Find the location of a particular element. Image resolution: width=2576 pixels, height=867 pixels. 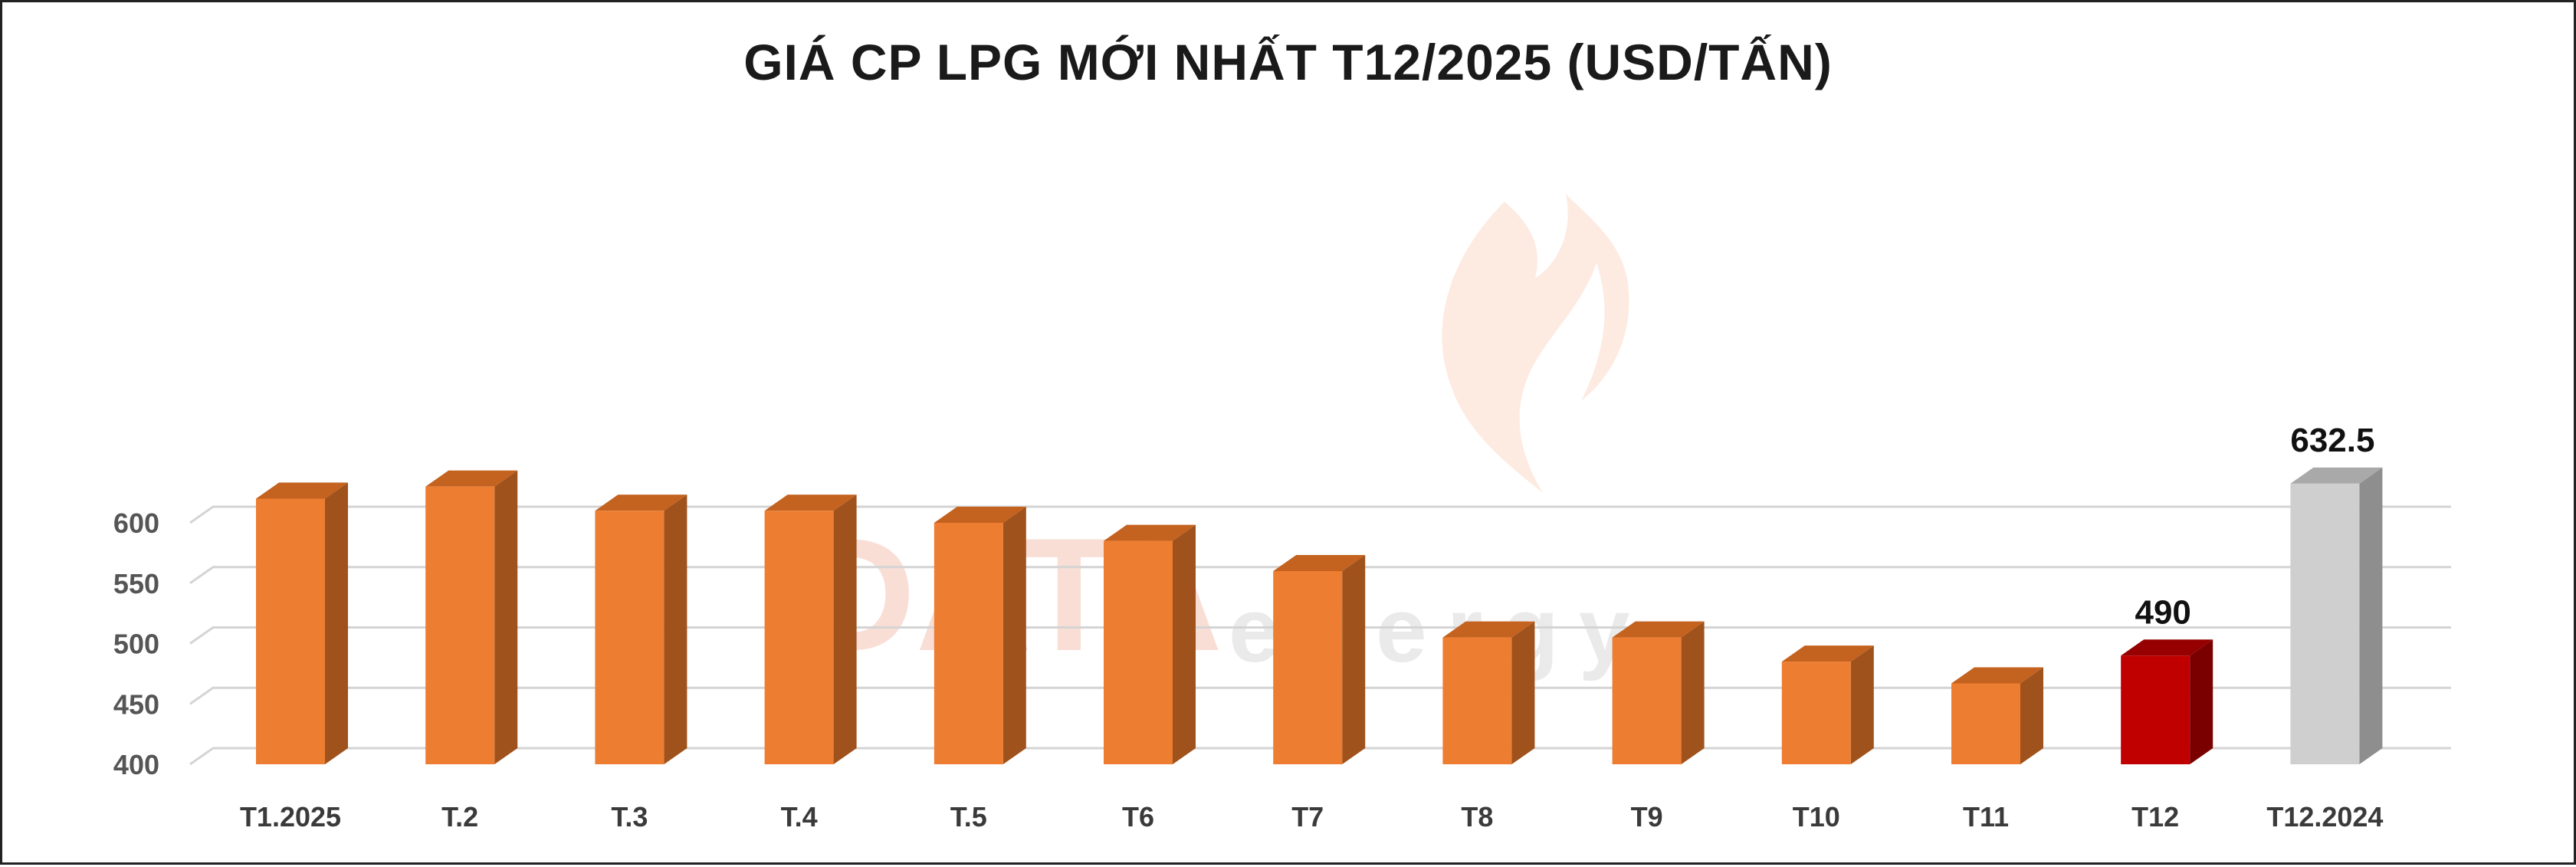

bar-t12 is located at coordinates (2167, 701).